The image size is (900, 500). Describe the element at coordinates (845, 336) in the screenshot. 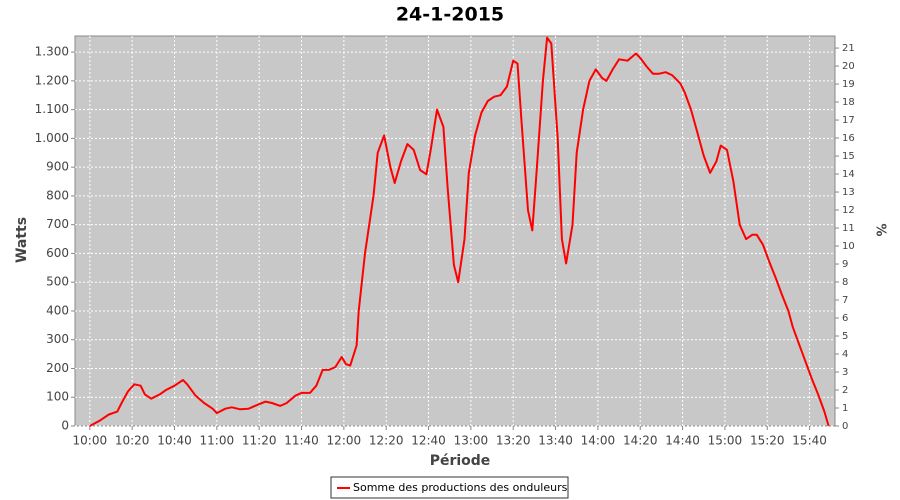

I see `y2-tick-label: 5` at that location.